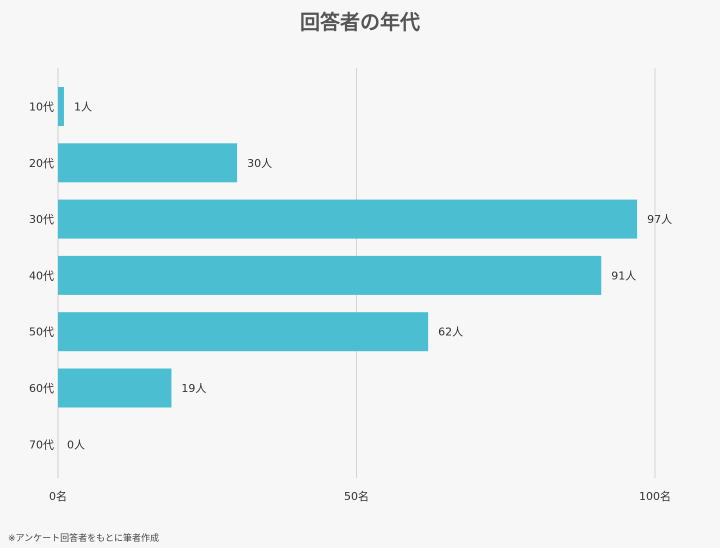 This screenshot has height=548, width=720. Describe the element at coordinates (41, 332) in the screenshot. I see `category-label: 50代` at that location.